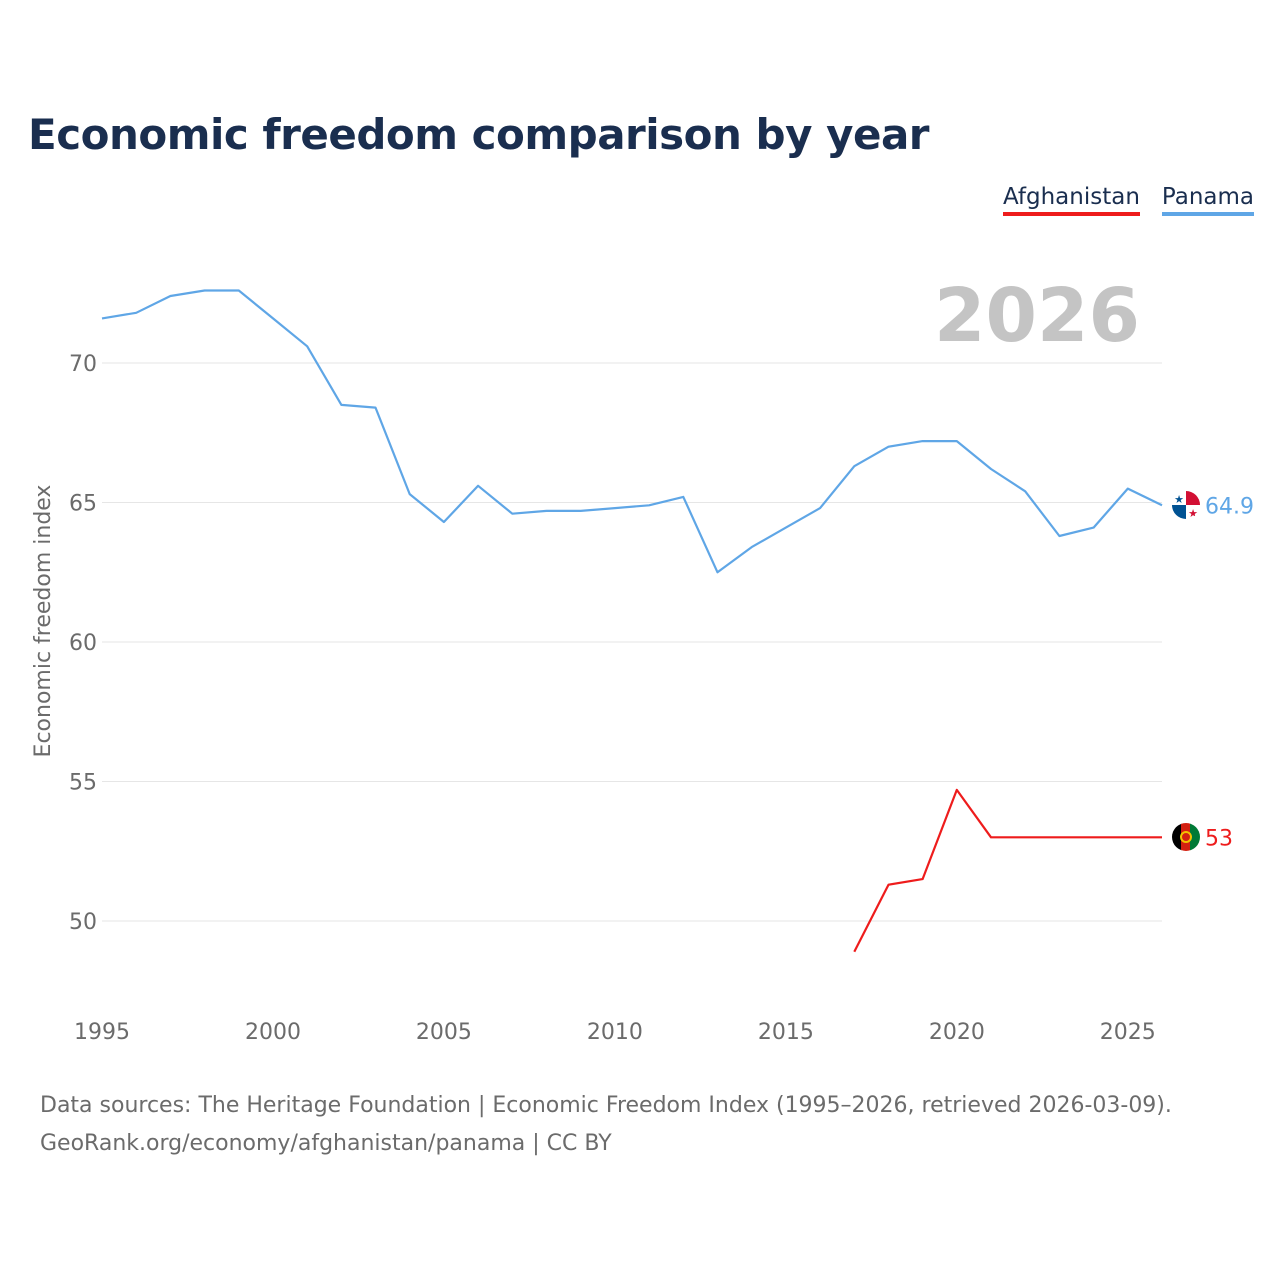 Image resolution: width=1280 pixels, height=1280 pixels. I want to click on series-line-afghanistan, so click(1007, 870).